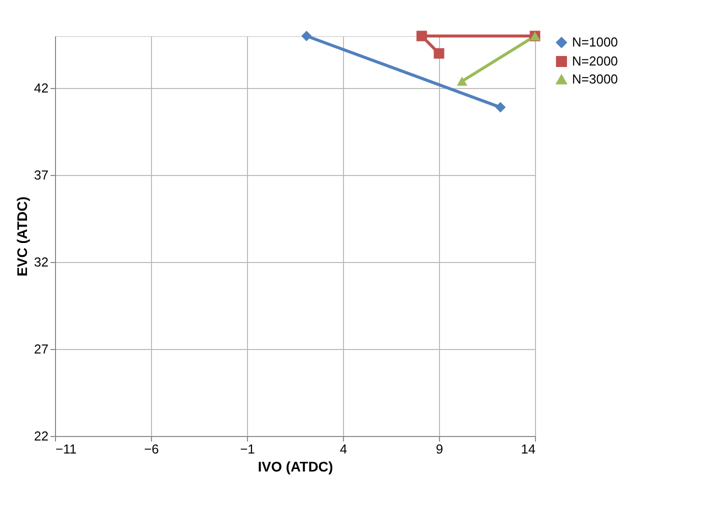 Image resolution: width=708 pixels, height=525 pixels. What do you see at coordinates (296, 466) in the screenshot?
I see `x-axis-title: IVO (ATDC)` at bounding box center [296, 466].